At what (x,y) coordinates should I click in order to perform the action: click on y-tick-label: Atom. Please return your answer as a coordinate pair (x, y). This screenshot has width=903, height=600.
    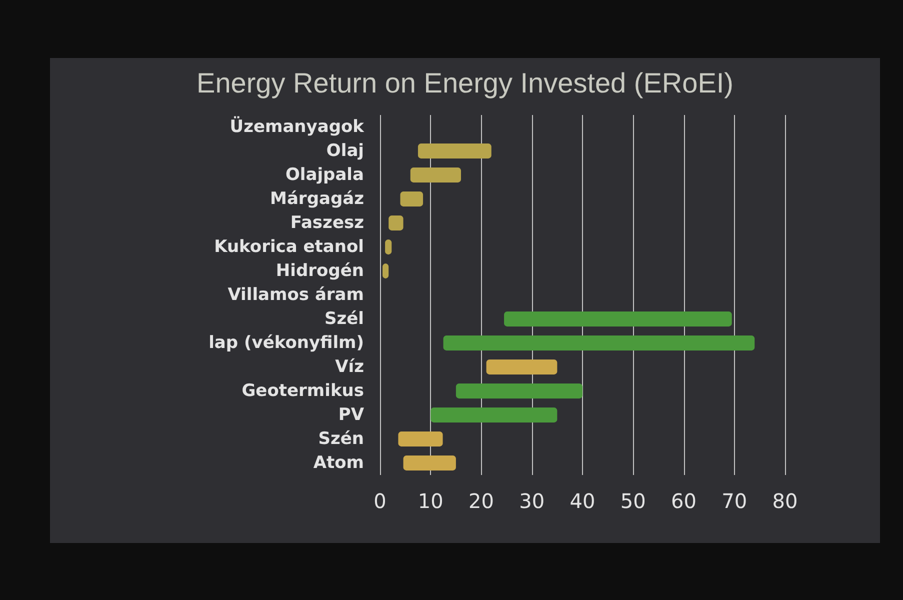
    Looking at the image, I should click on (338, 463).